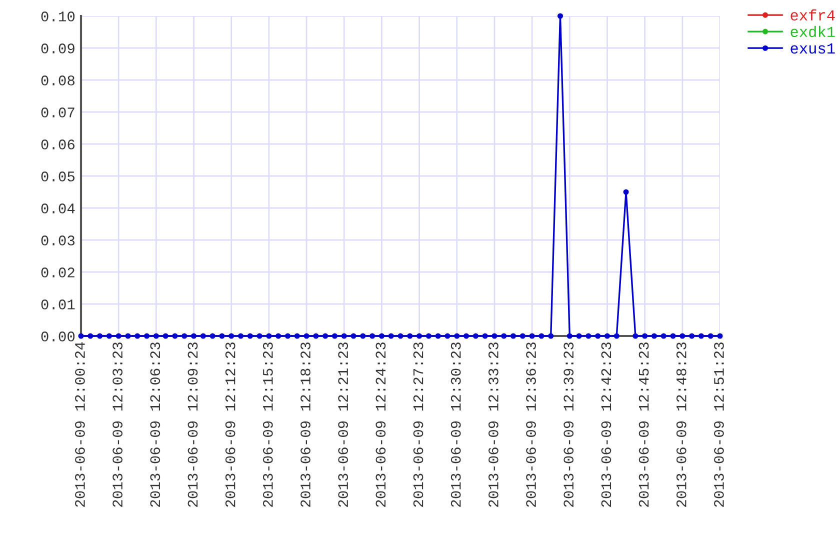 This screenshot has height=560, width=840. Describe the element at coordinates (58, 241) in the screenshot. I see `y-tick-label: 0.03` at that location.